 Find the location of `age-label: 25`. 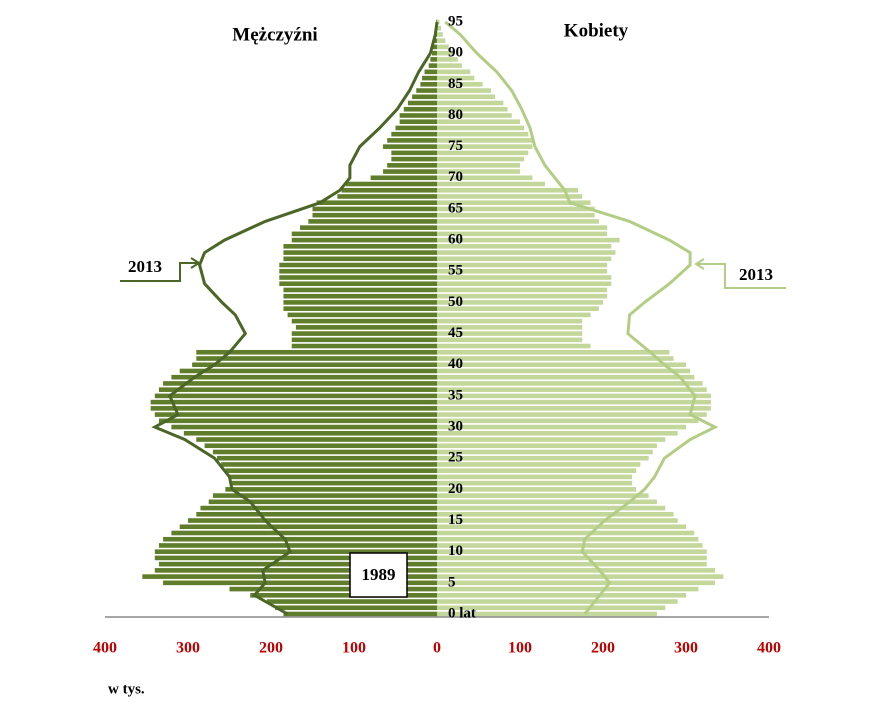

age-label: 25 is located at coordinates (455, 458).